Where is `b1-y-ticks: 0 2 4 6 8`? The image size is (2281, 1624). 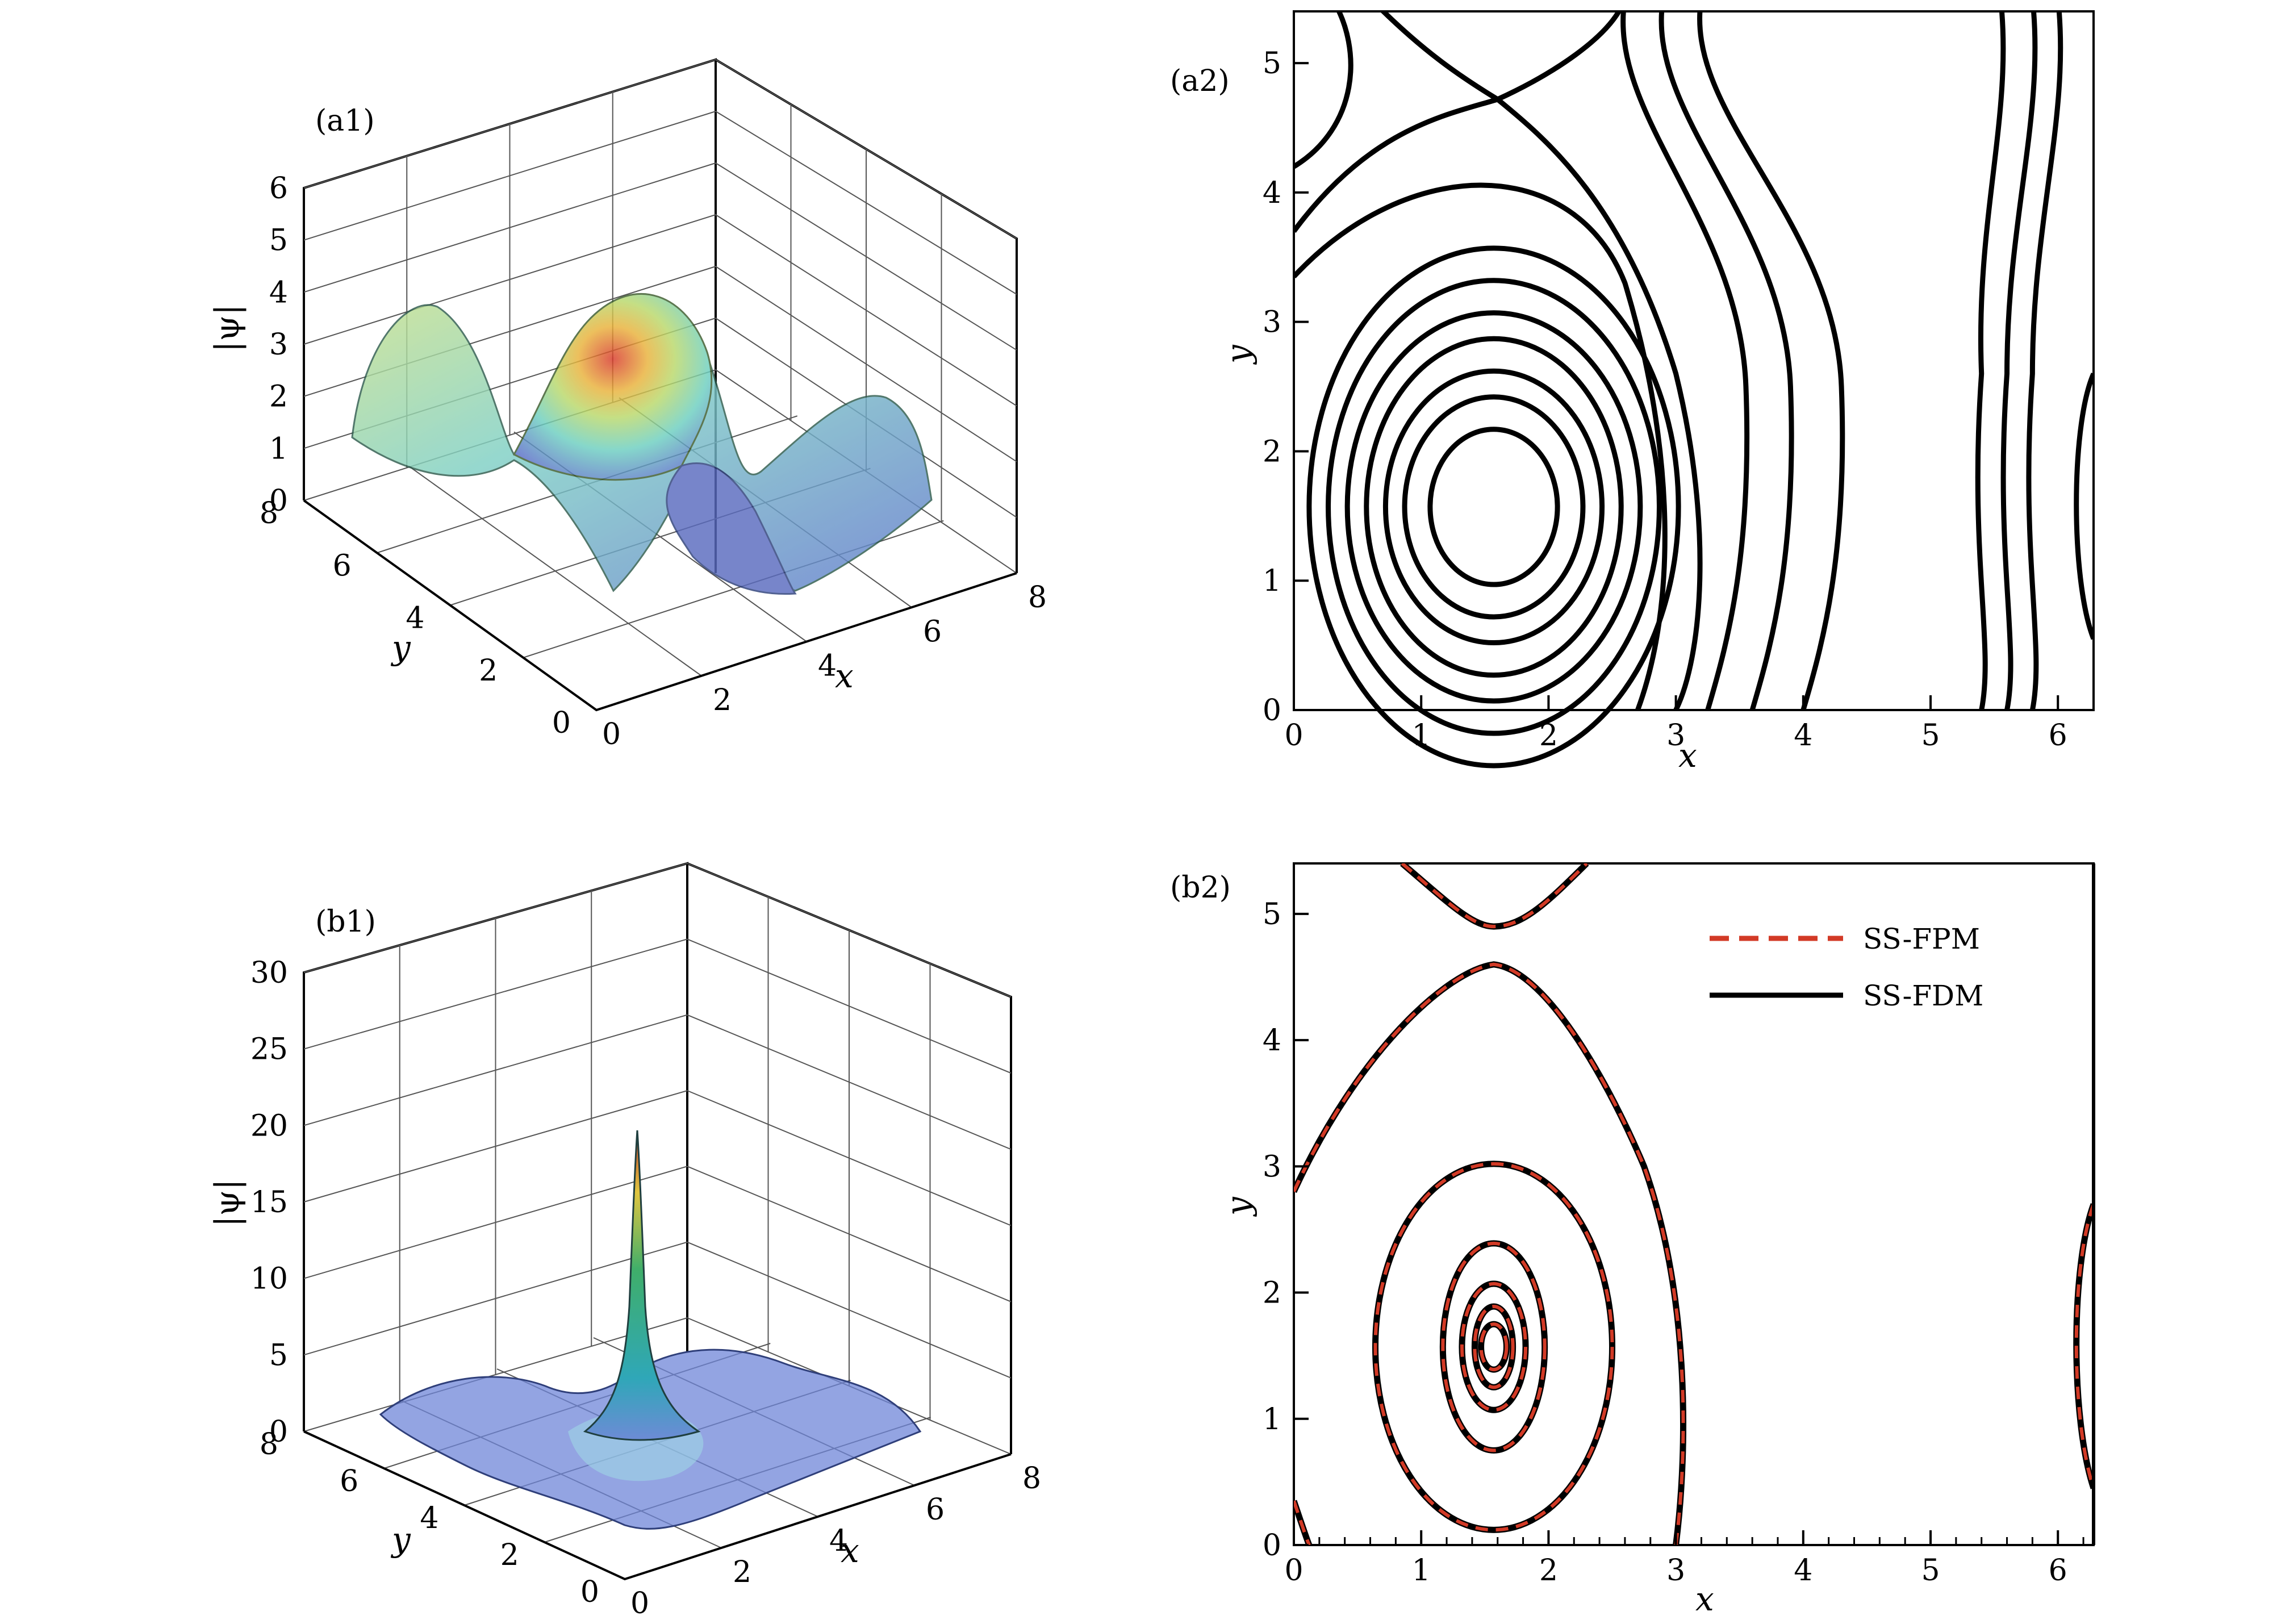 b1-y-ticks: 0 2 4 6 8 is located at coordinates (429, 1518).